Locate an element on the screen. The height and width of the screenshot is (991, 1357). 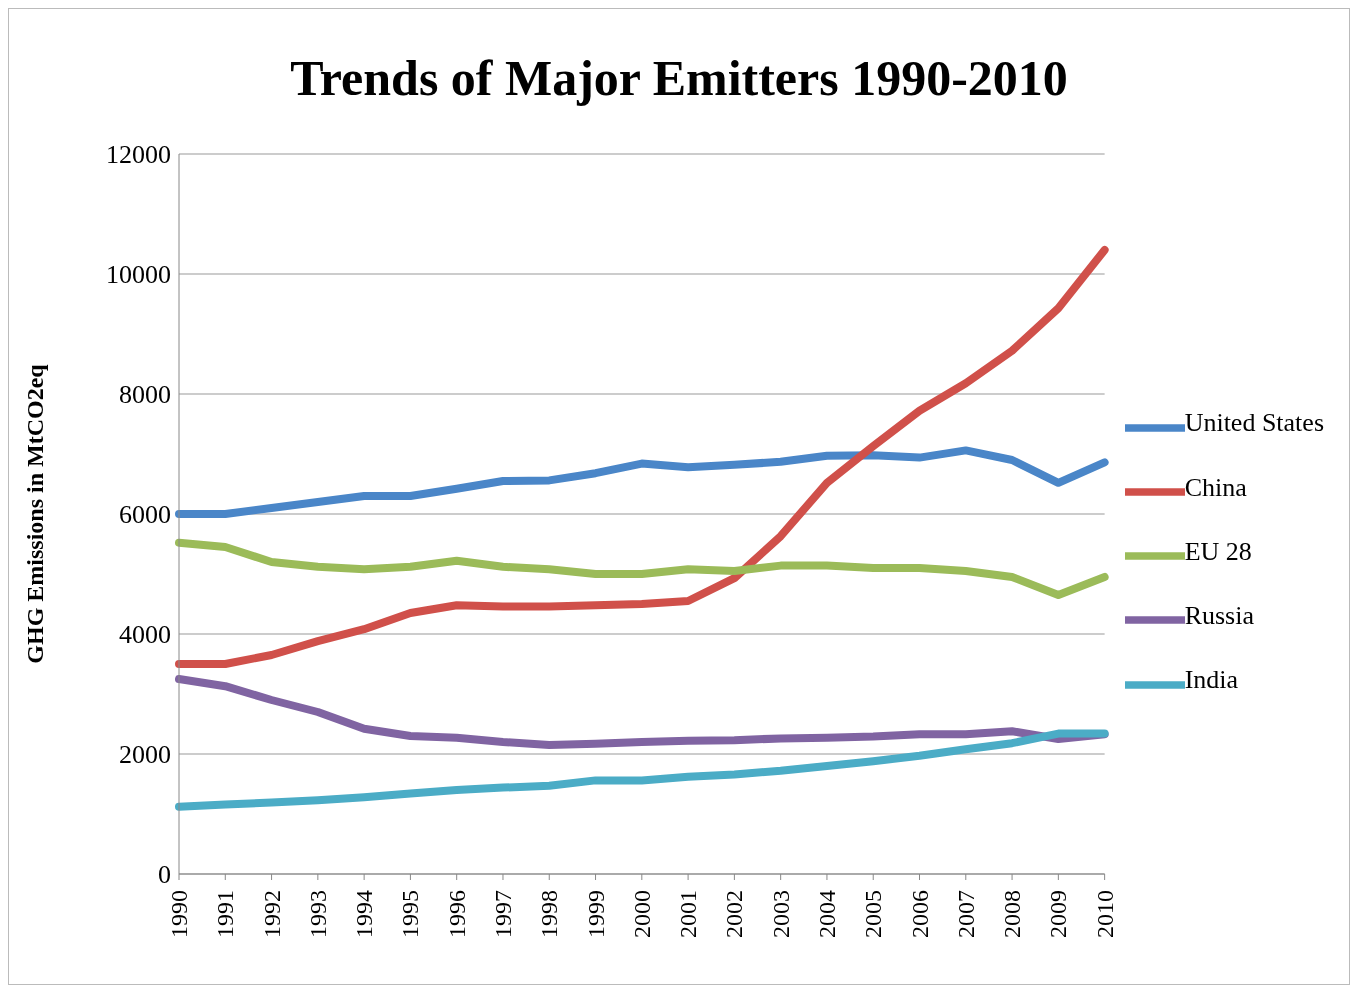
chart-title: Trends of Major Emitters 1990-2010 is located at coordinates (679, 78).